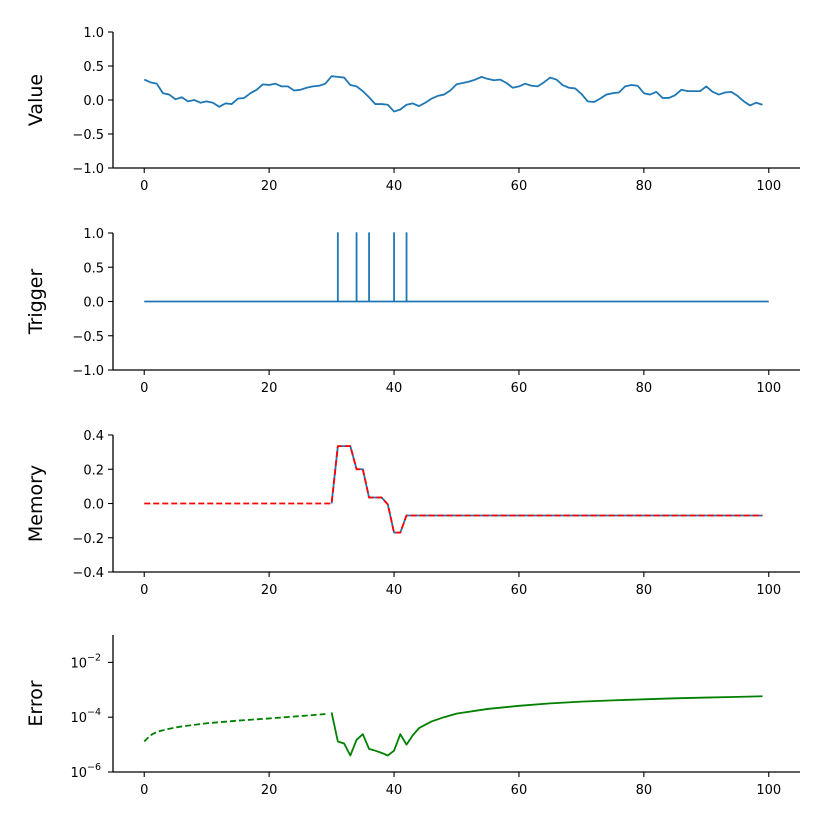  Describe the element at coordinates (94, 767) in the screenshot. I see `y-tick-exponent: −6` at that location.